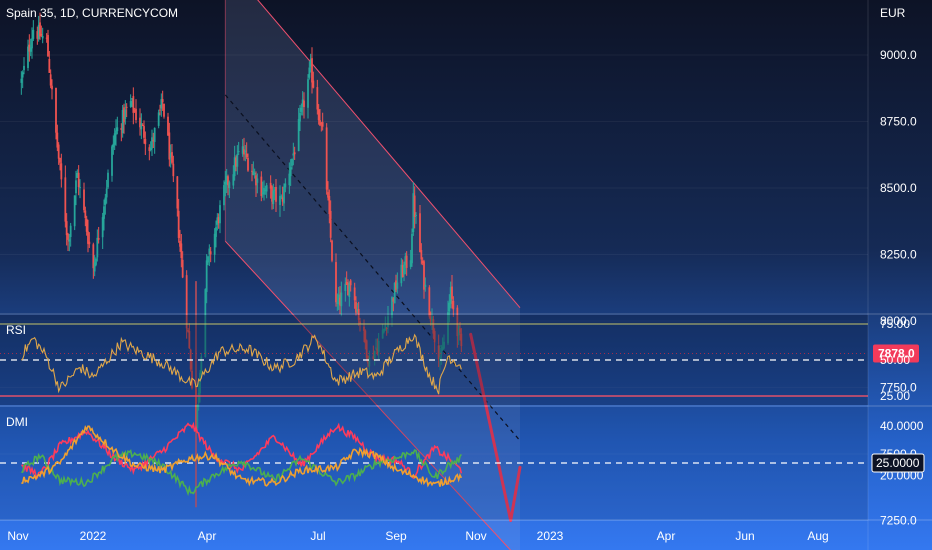 The height and width of the screenshot is (550, 932). Describe the element at coordinates (242, 450) in the screenshot. I see `dmi-minus-di-line` at that location.